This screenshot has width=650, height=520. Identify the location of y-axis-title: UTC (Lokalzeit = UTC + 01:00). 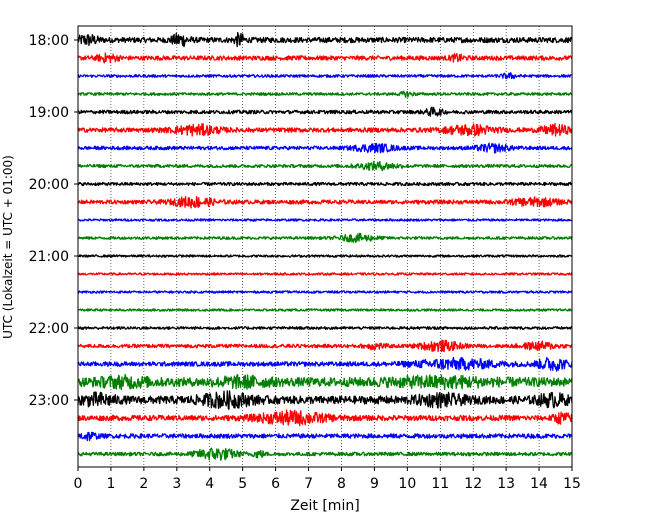
(8, 247).